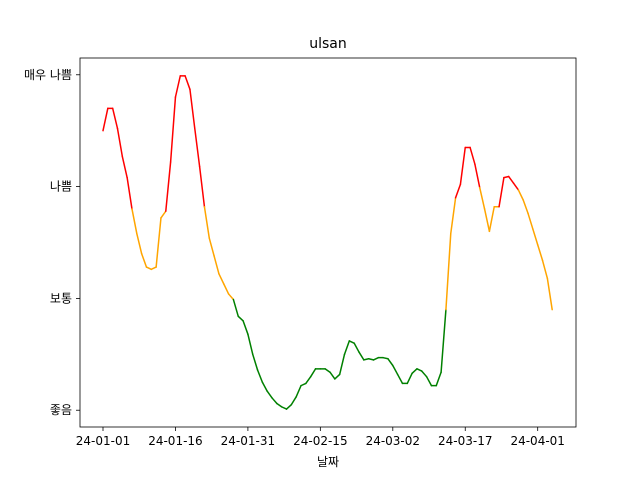  I want to click on x-tick-label: 24-02-15, so click(320, 441).